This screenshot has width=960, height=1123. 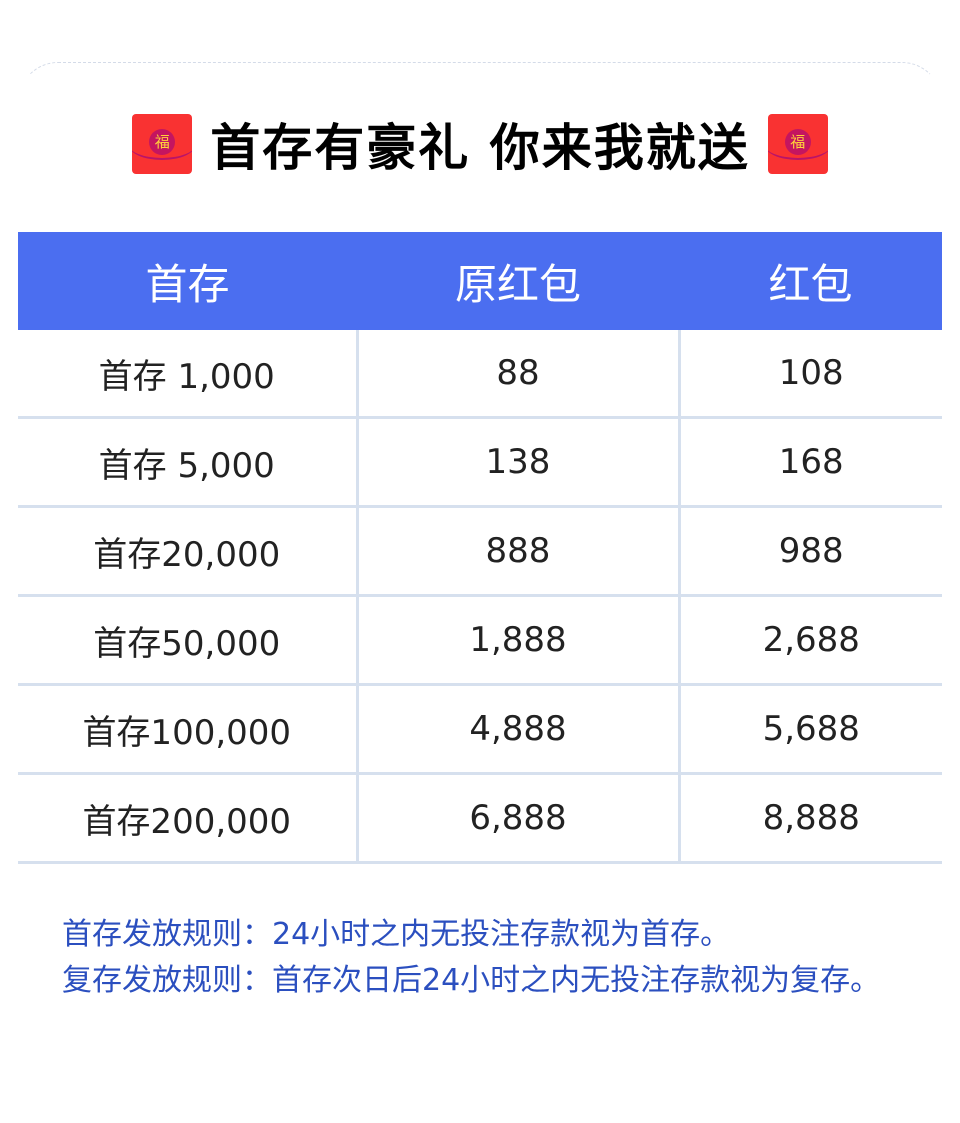 I want to click on original-bonus-cell: 888, so click(x=517, y=551).